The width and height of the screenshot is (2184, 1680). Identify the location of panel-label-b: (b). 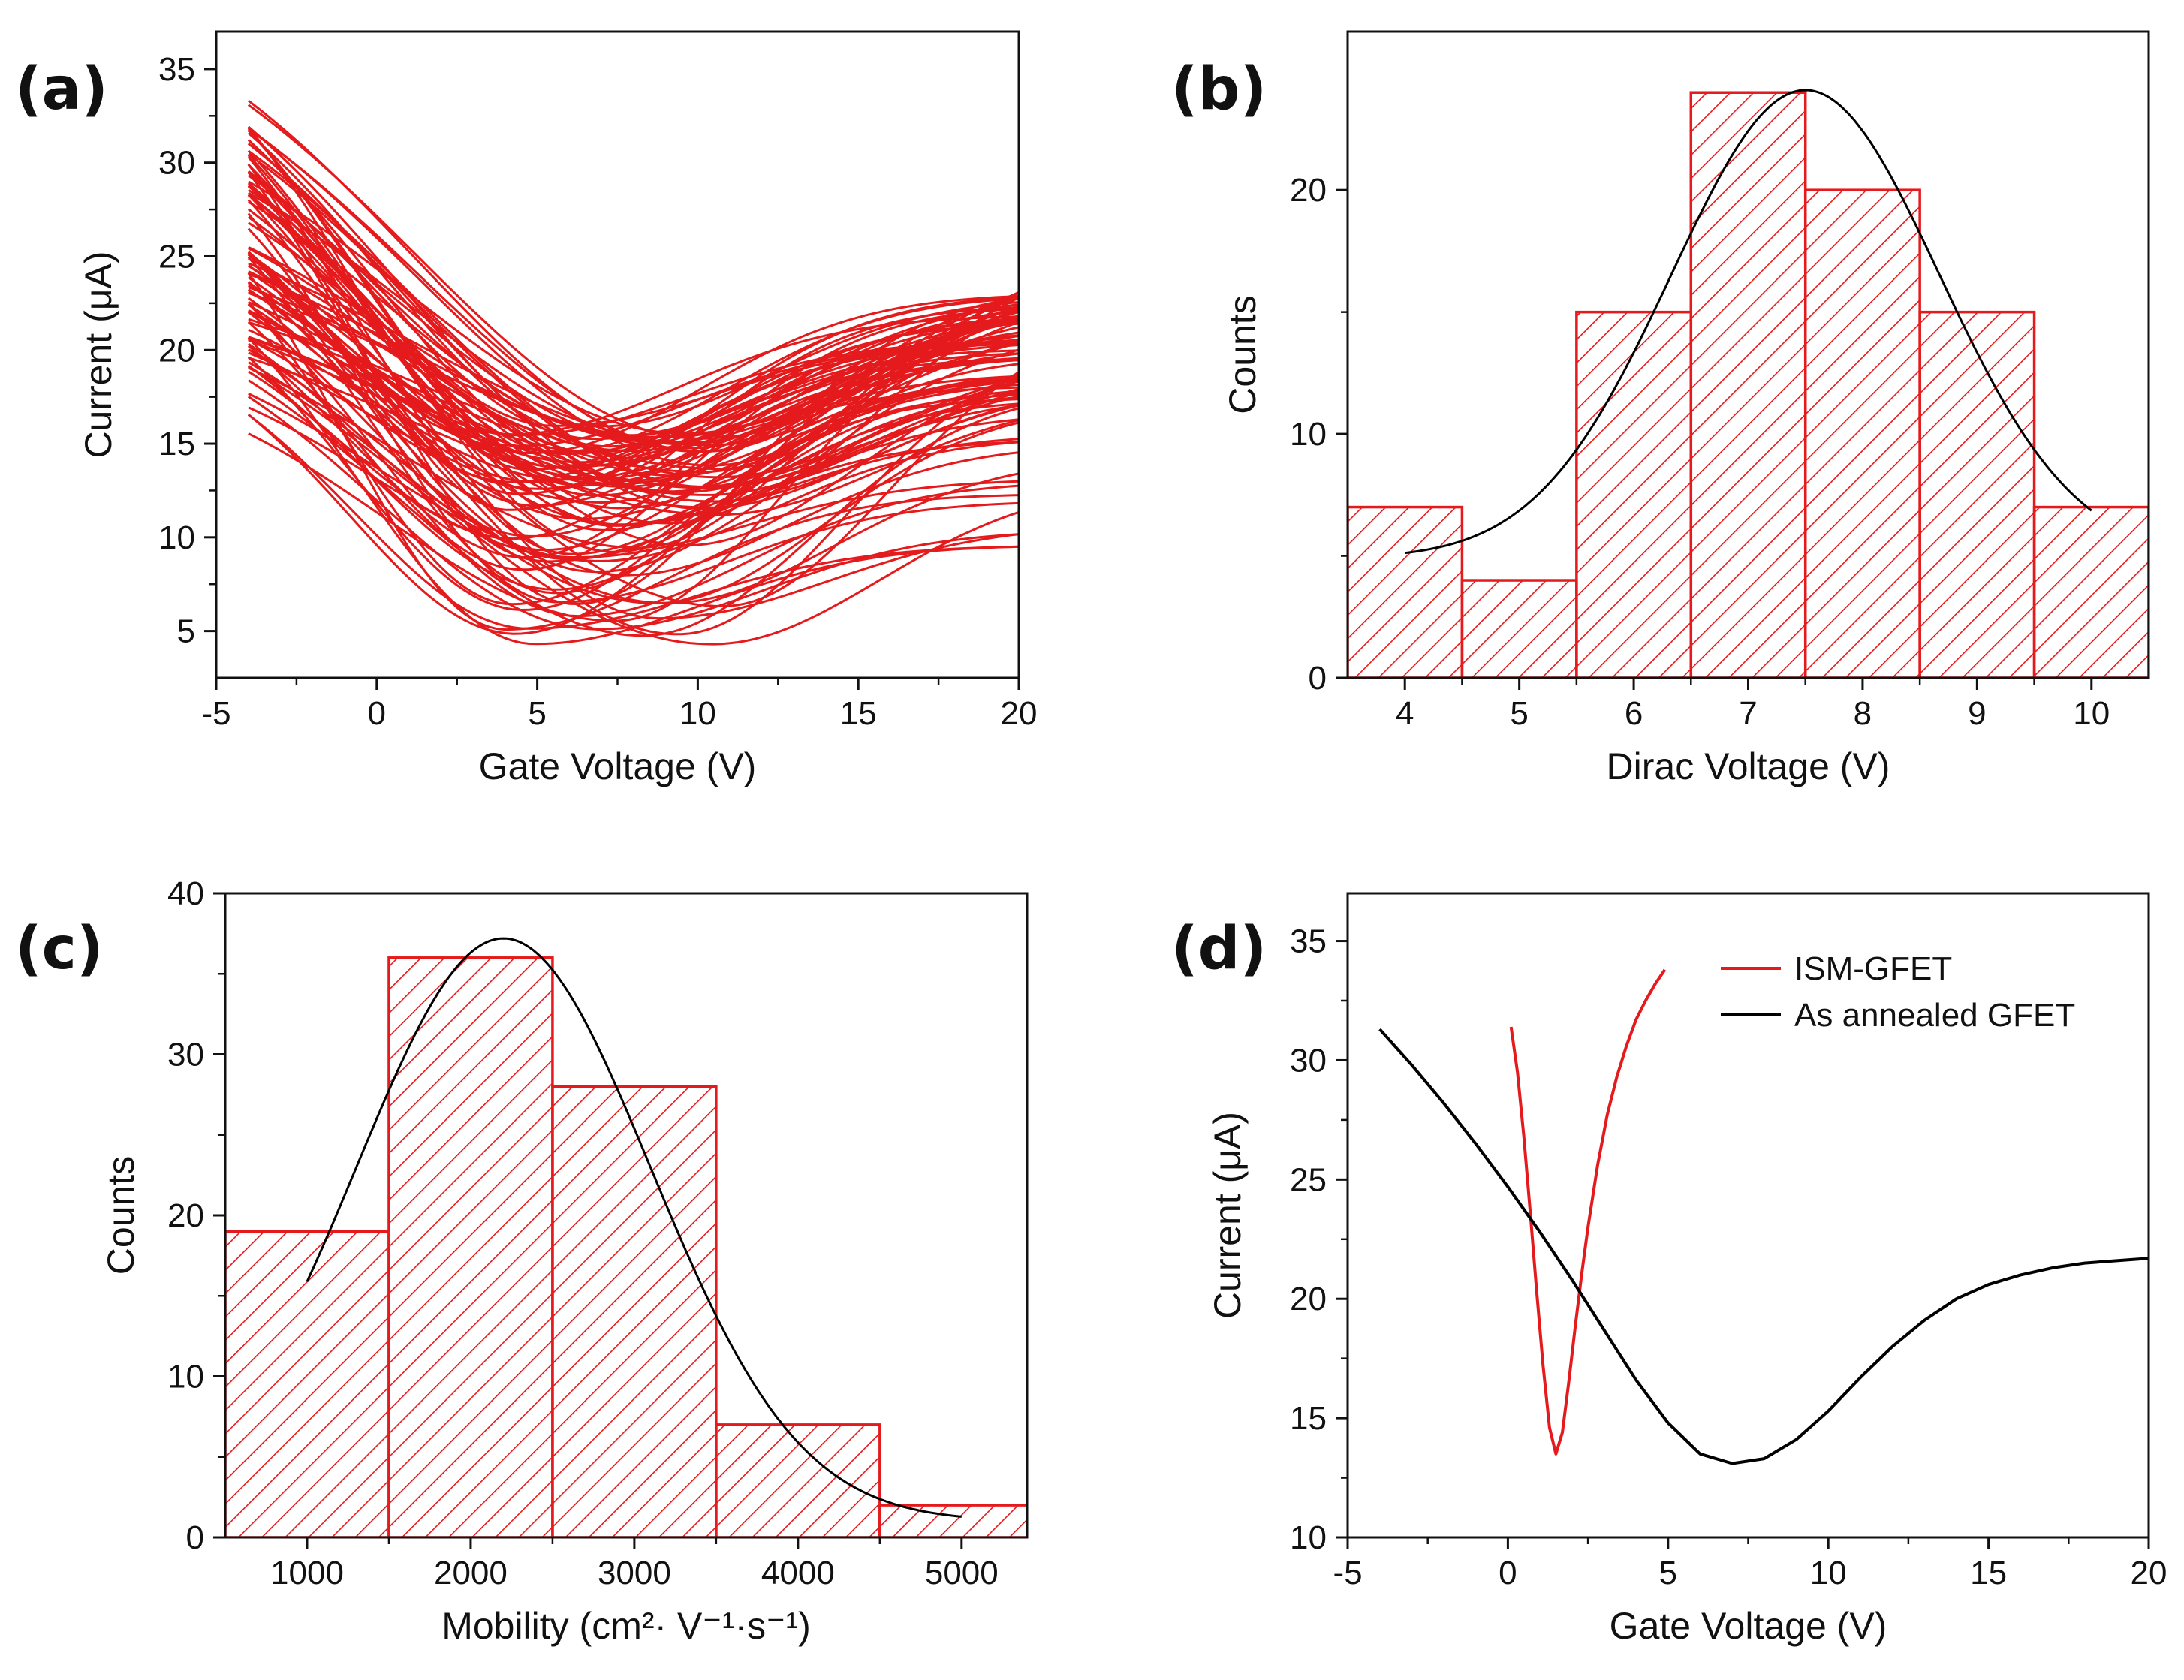
(1219, 89).